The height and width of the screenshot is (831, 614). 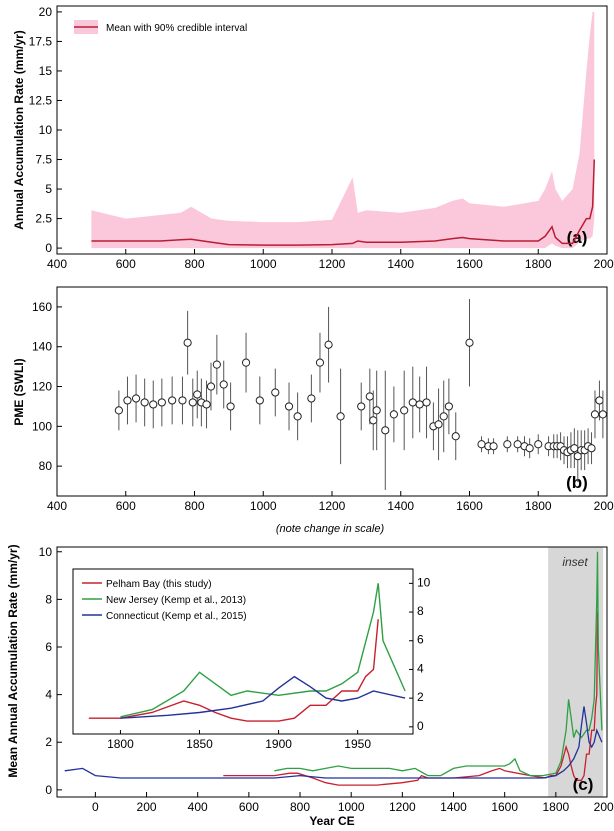 What do you see at coordinates (46, 71) in the screenshot?
I see `panel-a-y-tick-label-6: 15` at bounding box center [46, 71].